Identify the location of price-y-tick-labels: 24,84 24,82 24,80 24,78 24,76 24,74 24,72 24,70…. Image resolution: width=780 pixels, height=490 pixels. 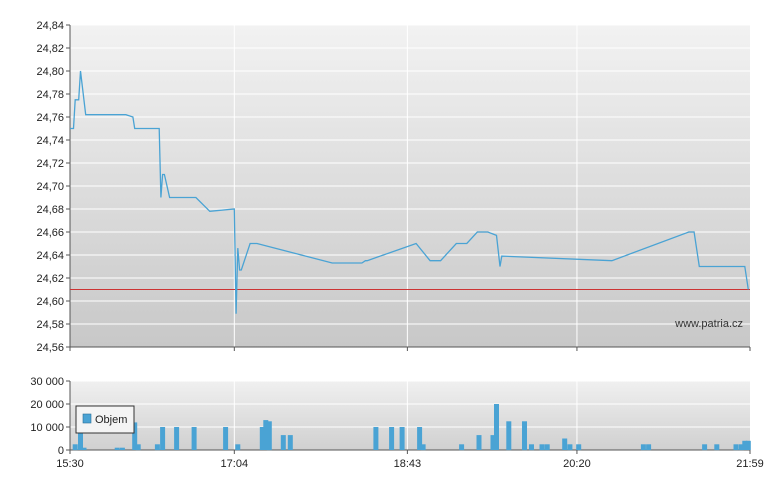
(53, 187).